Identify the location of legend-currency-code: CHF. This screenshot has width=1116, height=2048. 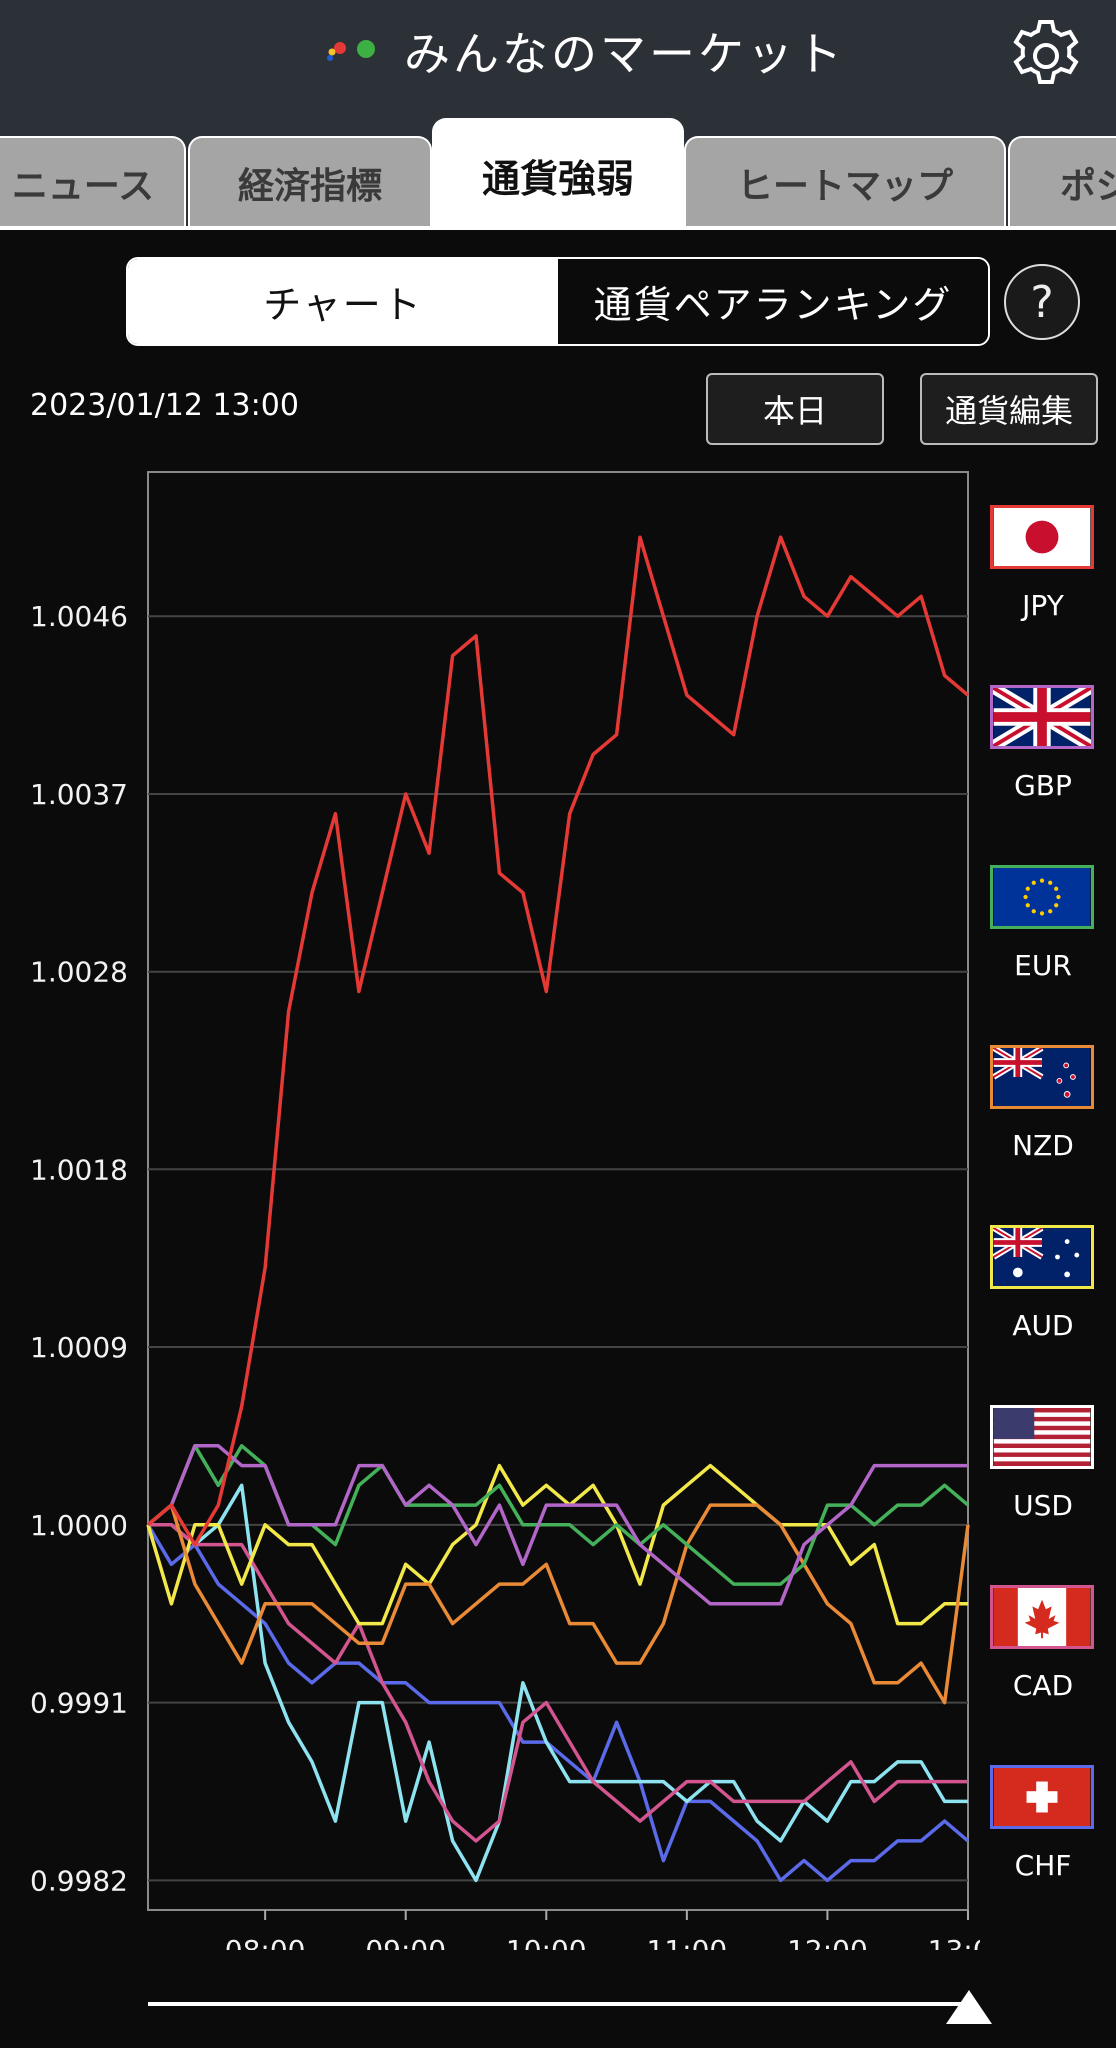
(1043, 1865).